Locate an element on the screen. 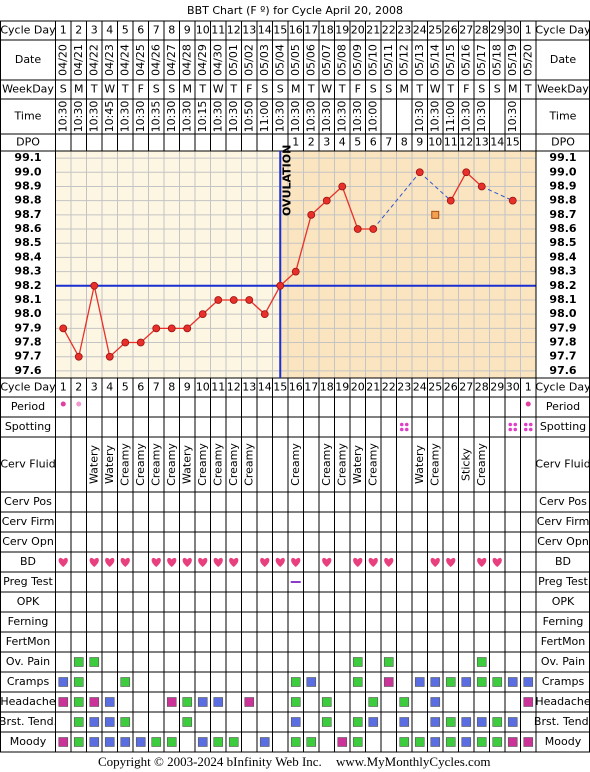 This screenshot has height=772, width=590. date-cell: 05/19 is located at coordinates (512, 60).